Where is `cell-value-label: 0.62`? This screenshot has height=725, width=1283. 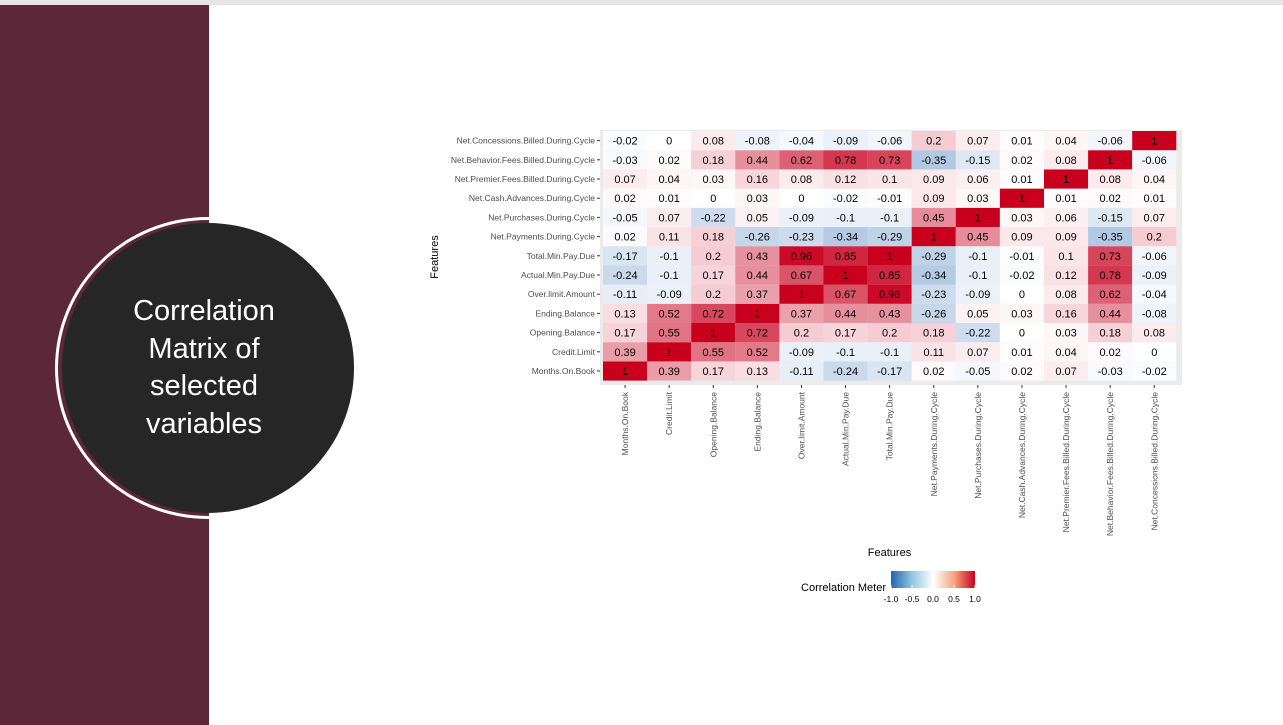 cell-value-label: 0.62 is located at coordinates (1109, 295).